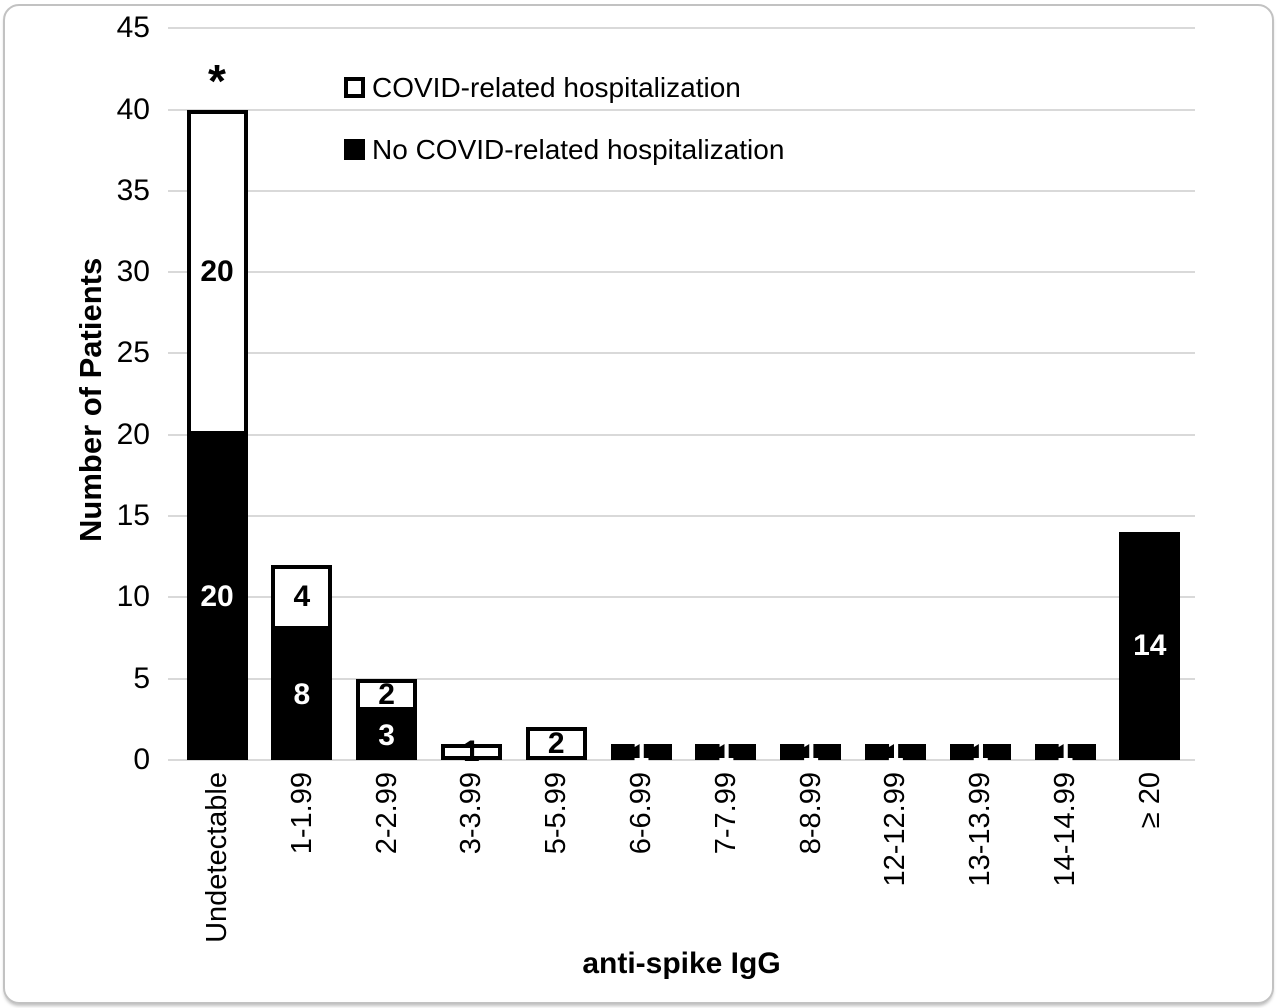 This screenshot has width=1280, height=1008. What do you see at coordinates (133, 353) in the screenshot?
I see `y-tick-label-25: 25` at bounding box center [133, 353].